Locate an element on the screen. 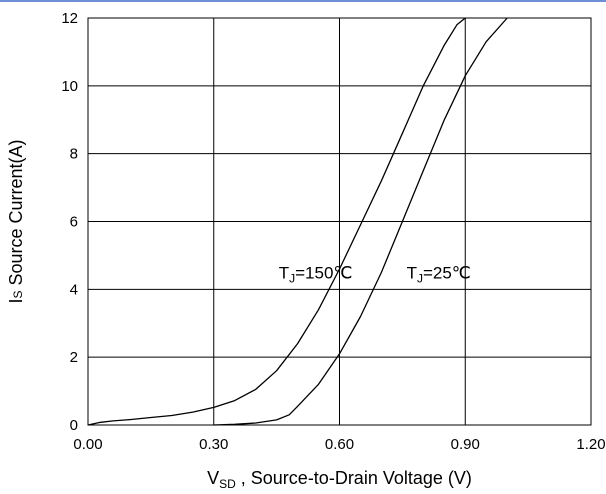 Image resolution: width=606 pixels, height=494 pixels. x-axis-title-sub: SD is located at coordinates (227, 484).